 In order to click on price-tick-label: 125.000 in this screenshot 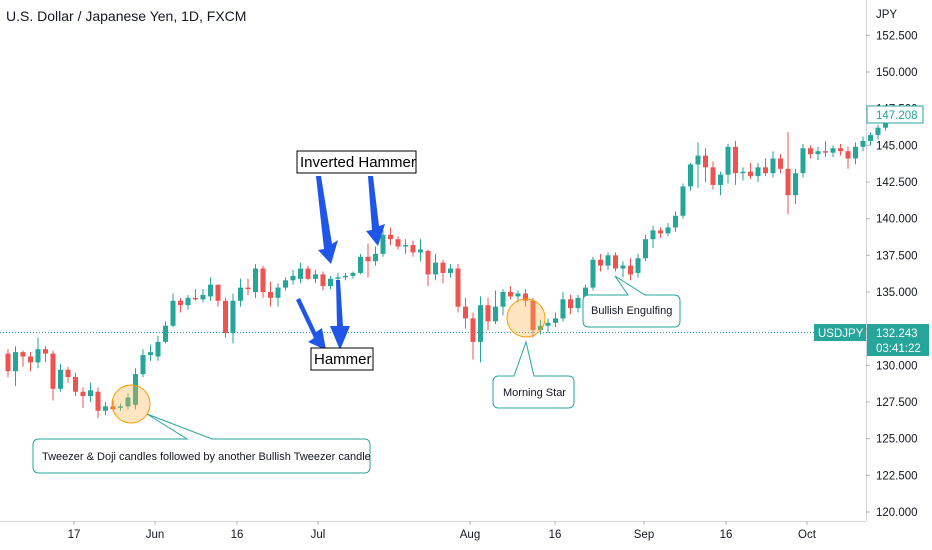, I will do `click(897, 440)`.